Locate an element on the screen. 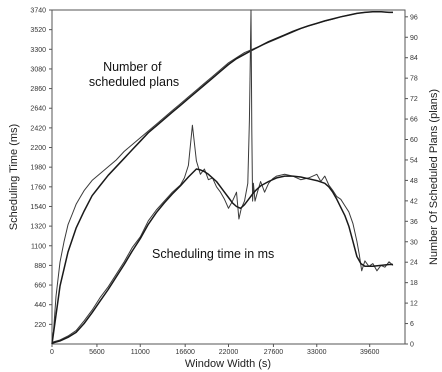 The height and width of the screenshot is (372, 442). x-tick-label: 0 is located at coordinates (52, 352).